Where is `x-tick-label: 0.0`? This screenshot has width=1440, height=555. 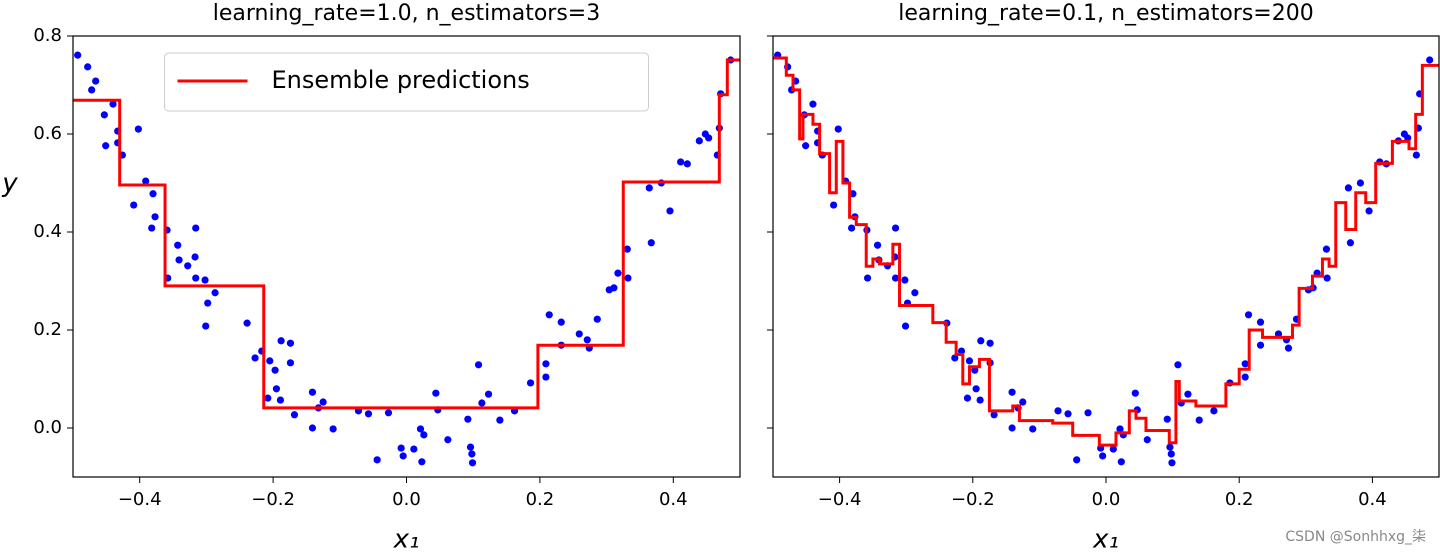 x-tick-label: 0.0 is located at coordinates (1106, 499).